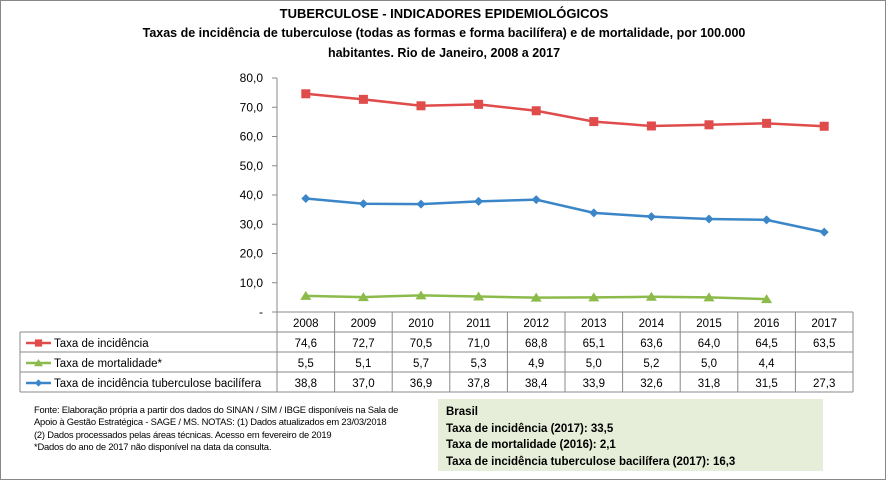  What do you see at coordinates (594, 384) in the screenshot?
I see `data-label: 33,9` at bounding box center [594, 384].